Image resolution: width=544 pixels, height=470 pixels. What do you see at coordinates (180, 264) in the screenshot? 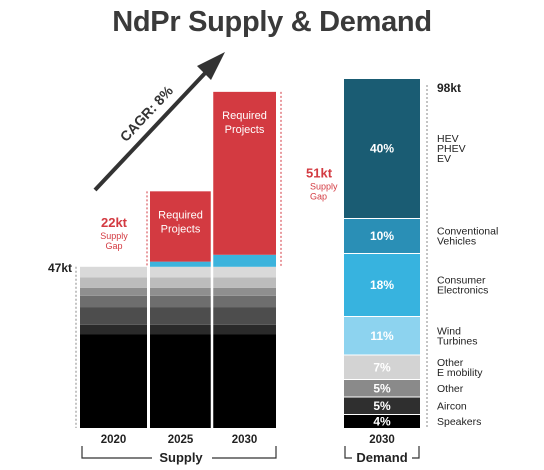
I see `new-supply-bar-2025` at bounding box center [180, 264].